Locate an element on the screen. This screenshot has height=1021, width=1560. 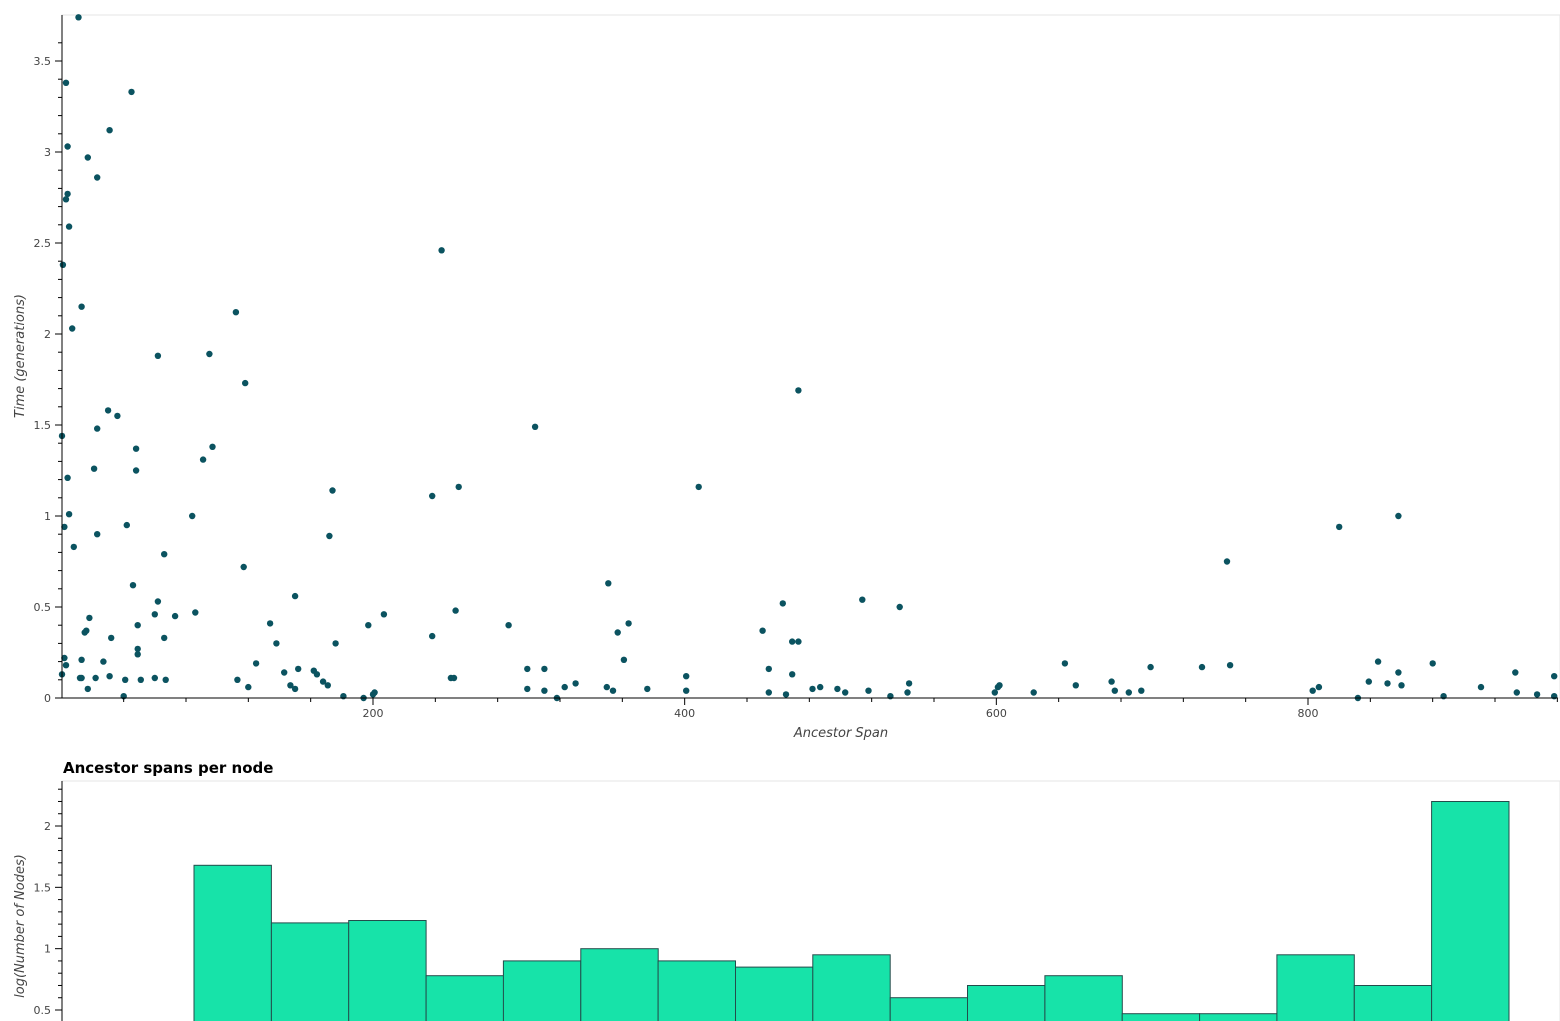
scatter-y-tick-label: 2.5 is located at coordinates (43, 243).